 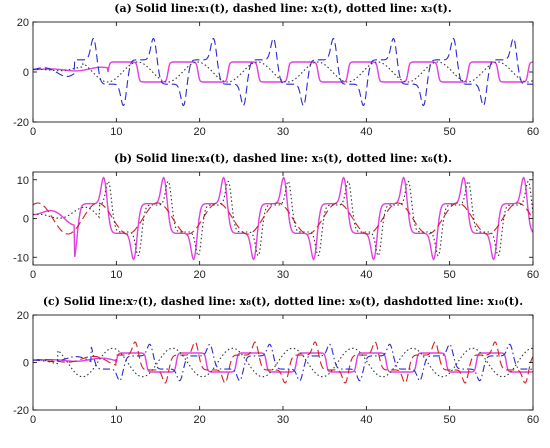 I want to click on y-tick-label: -10, so click(x=21, y=258).